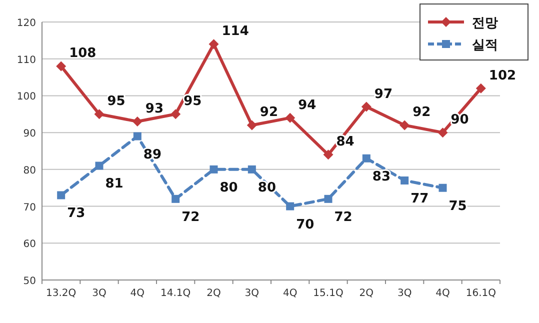 Image resolution: width=539 pixels, height=323 pixels. What do you see at coordinates (502, 76) in the screenshot?
I see `data-label: 102` at bounding box center [502, 76].